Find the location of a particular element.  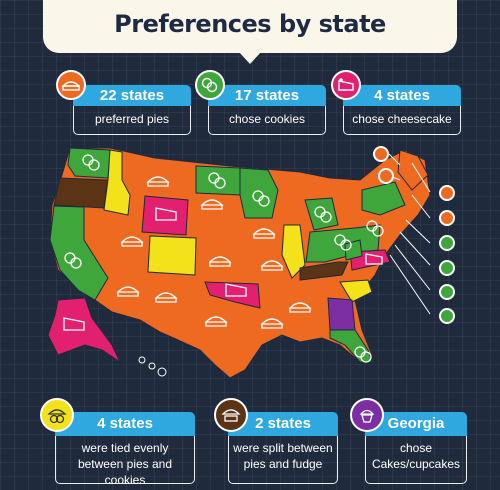

card-pies: 22 states preferred pies is located at coordinates (132, 110).